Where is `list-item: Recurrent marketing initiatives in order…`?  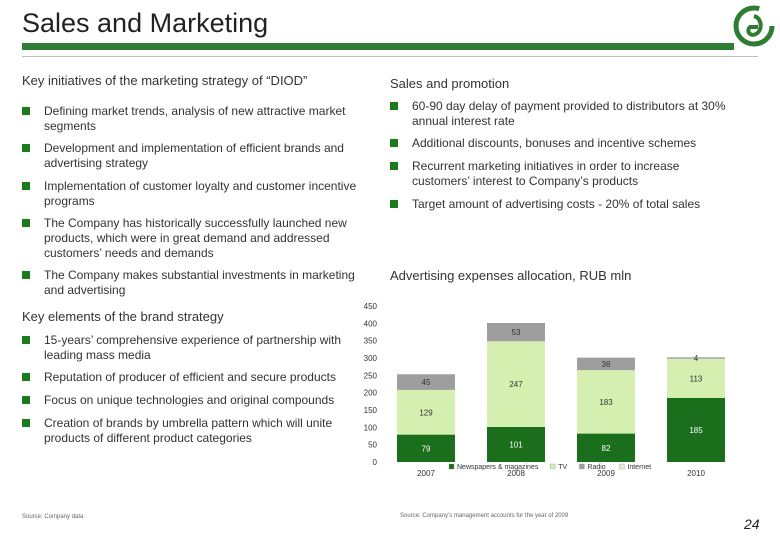
list-item: Recurrent marketing initiatives in order… is located at coordinates (555, 174).